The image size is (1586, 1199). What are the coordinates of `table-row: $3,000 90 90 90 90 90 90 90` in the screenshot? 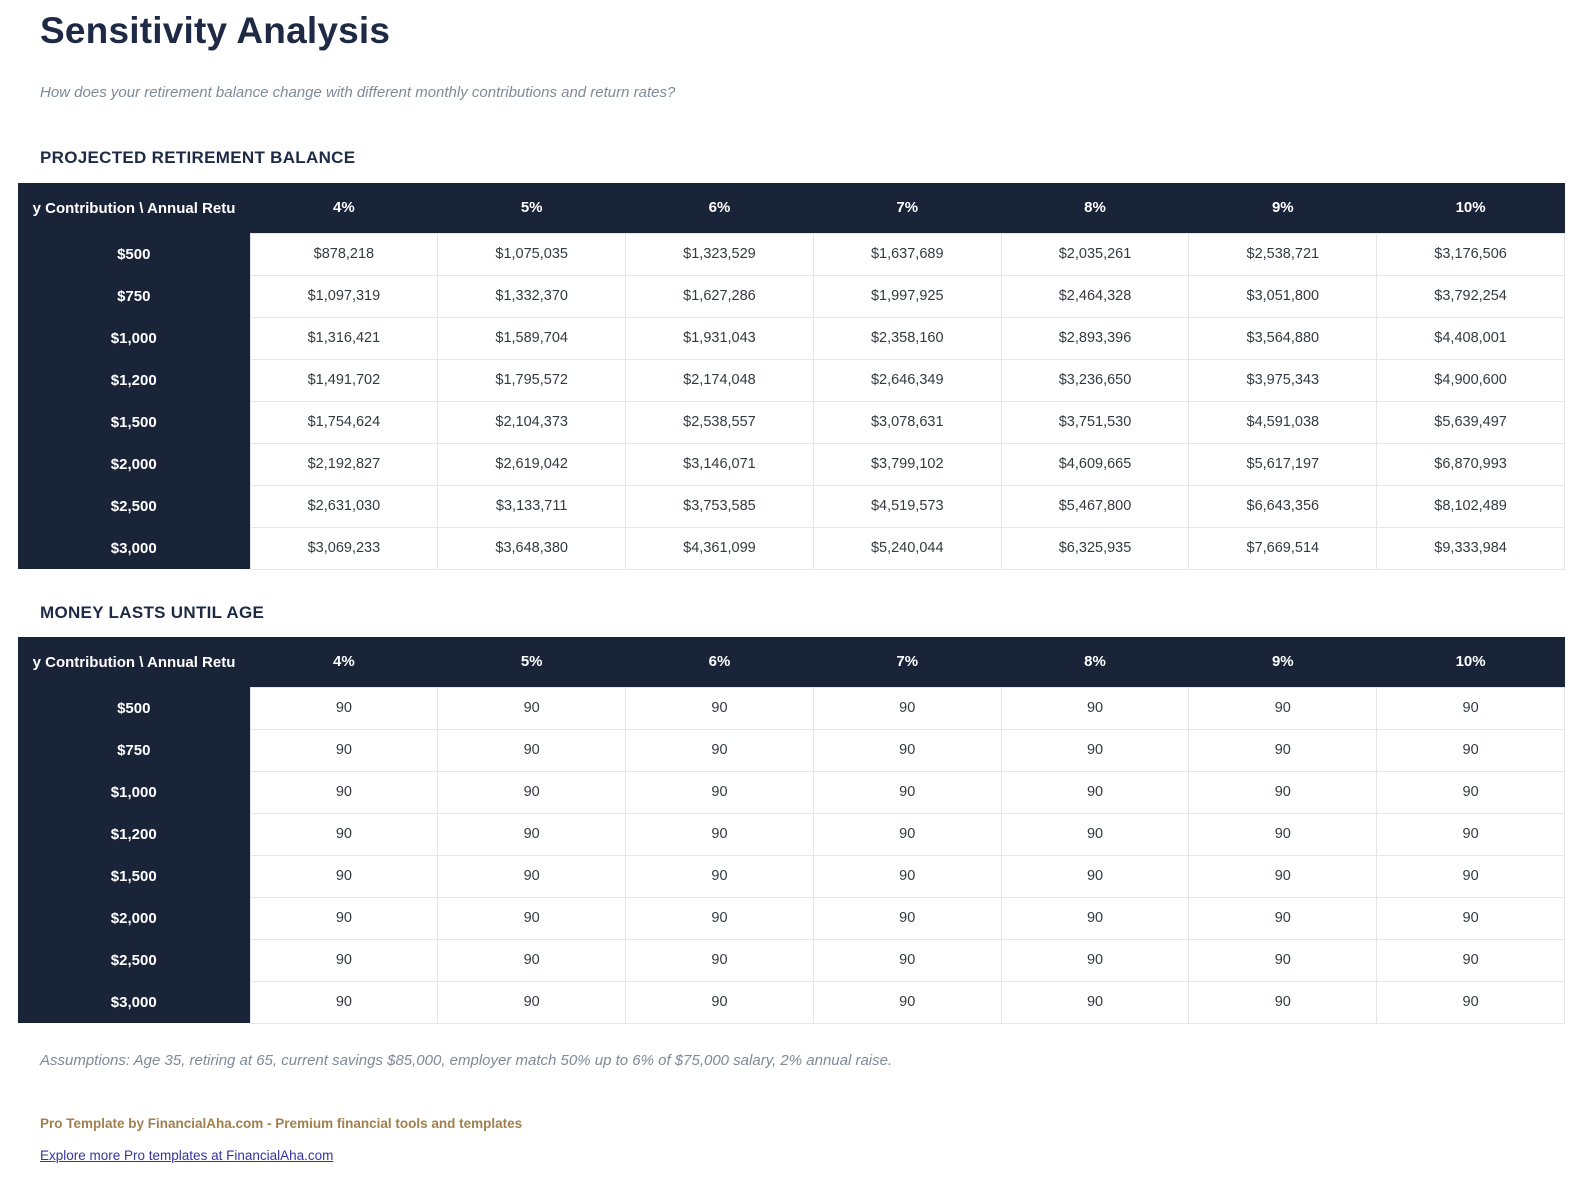 It's located at (791, 1002).